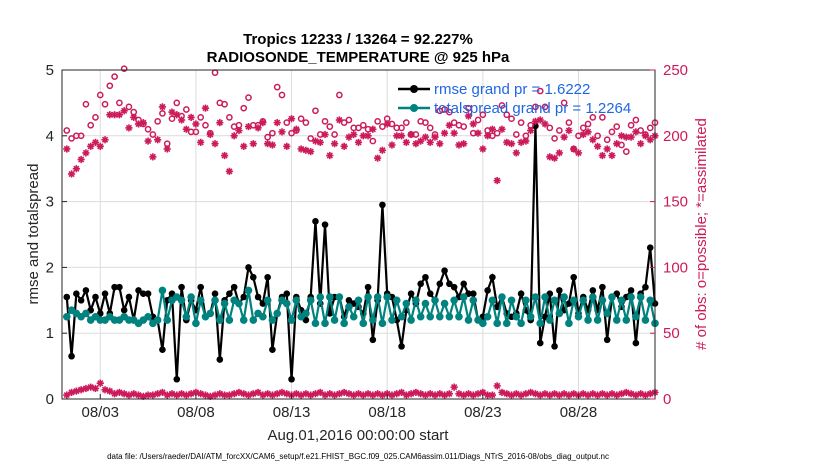 The width and height of the screenshot is (830, 470). Describe the element at coordinates (701, 234) in the screenshot. I see `y-axis-right-label: # of obs: o=possible; *=assimilated` at that location.